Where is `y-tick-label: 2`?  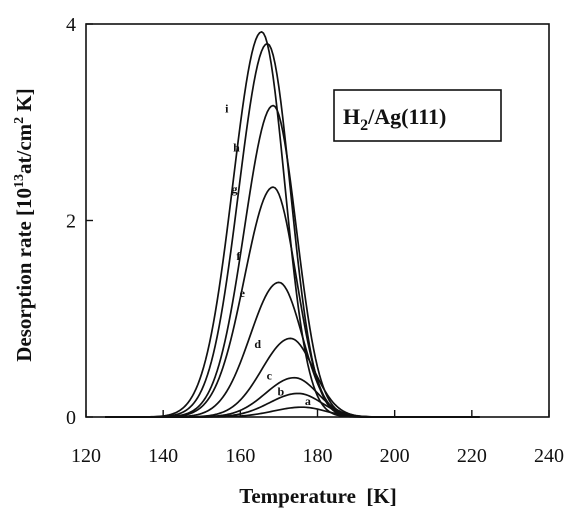
y-tick-label: 2 is located at coordinates (71, 222).